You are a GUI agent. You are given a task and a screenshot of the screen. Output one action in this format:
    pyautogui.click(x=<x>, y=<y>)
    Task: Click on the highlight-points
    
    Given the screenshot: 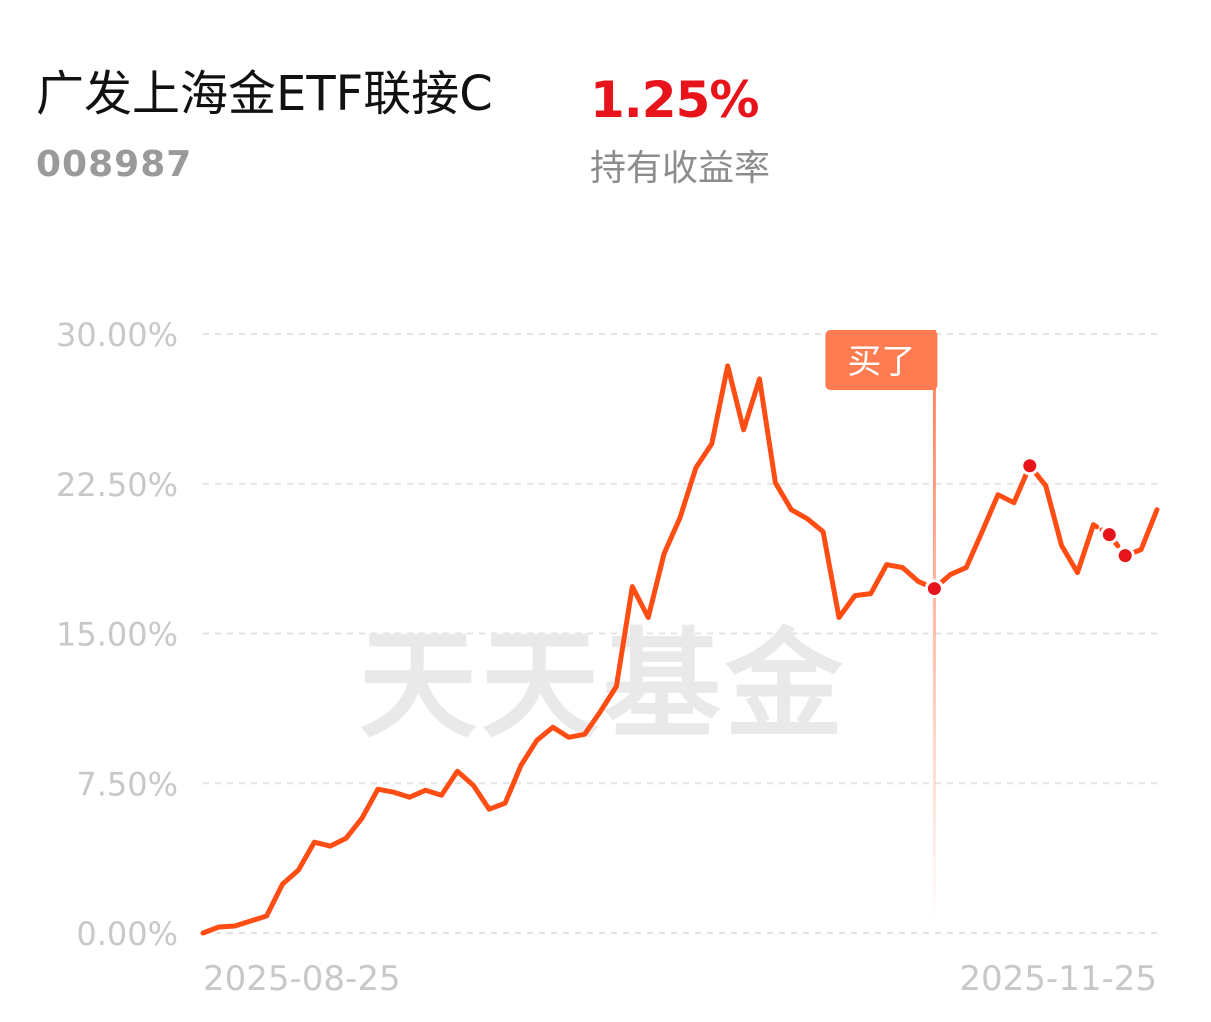 What is the action you would take?
    pyautogui.click(x=1029, y=527)
    